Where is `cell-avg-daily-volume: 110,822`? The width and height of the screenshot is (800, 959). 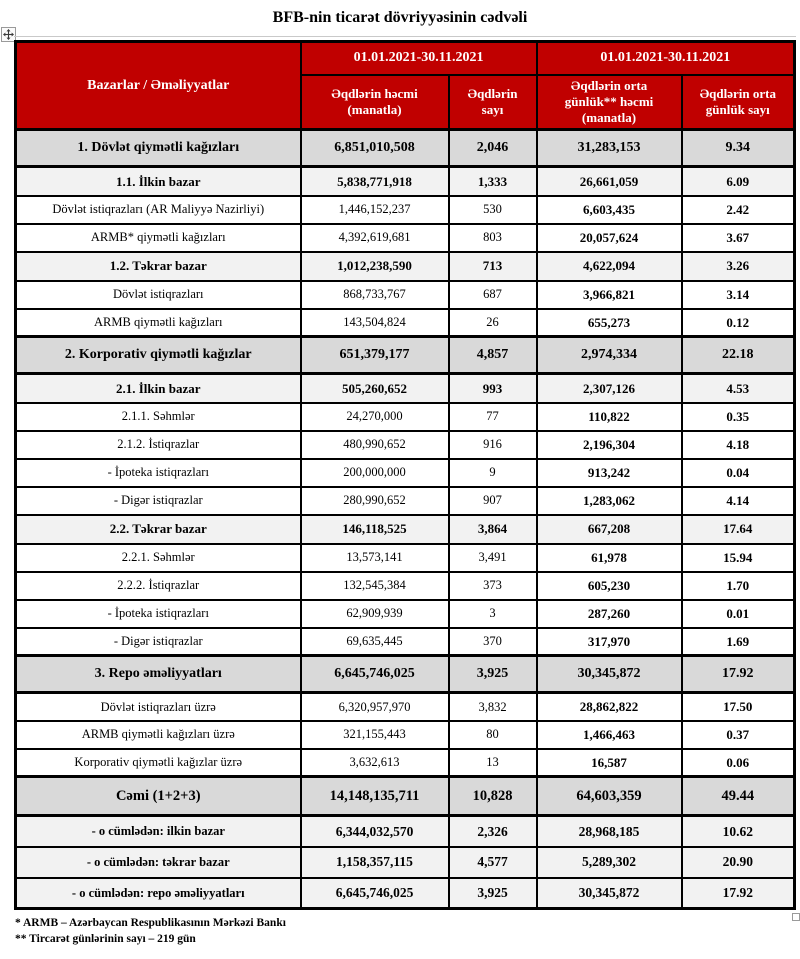 cell-avg-daily-volume: 110,822 is located at coordinates (609, 416).